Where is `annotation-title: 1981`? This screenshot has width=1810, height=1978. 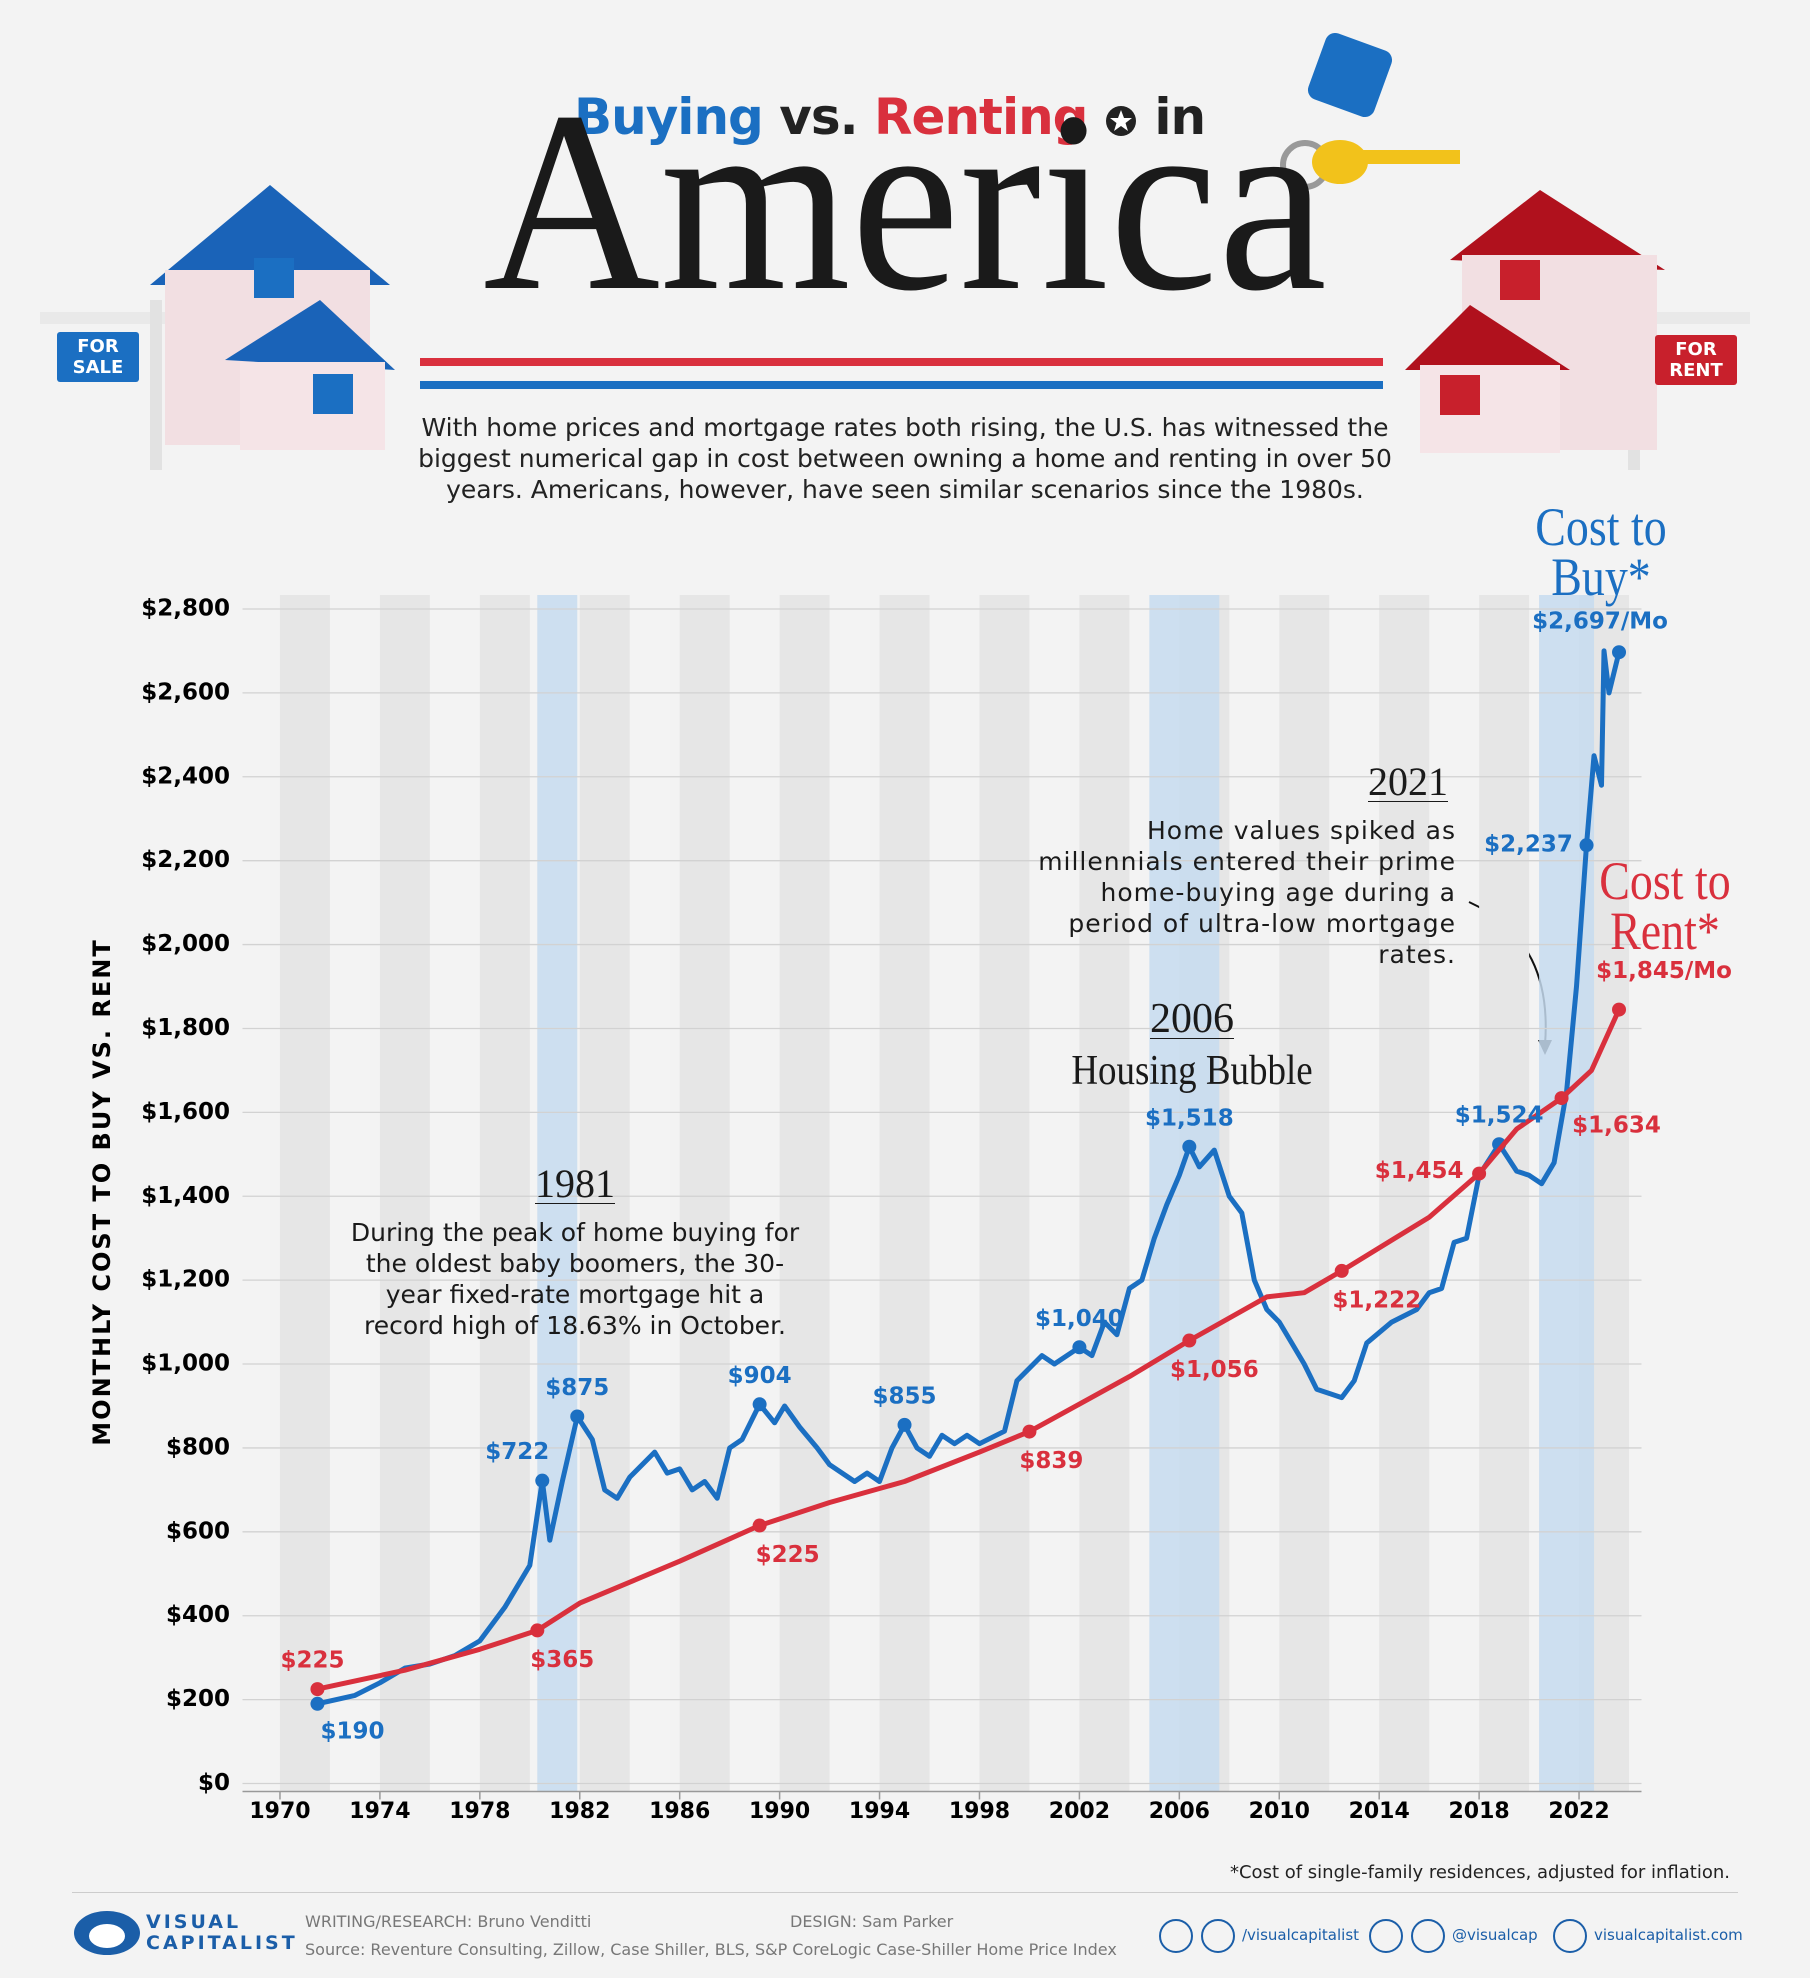 annotation-title: 1981 is located at coordinates (575, 1183).